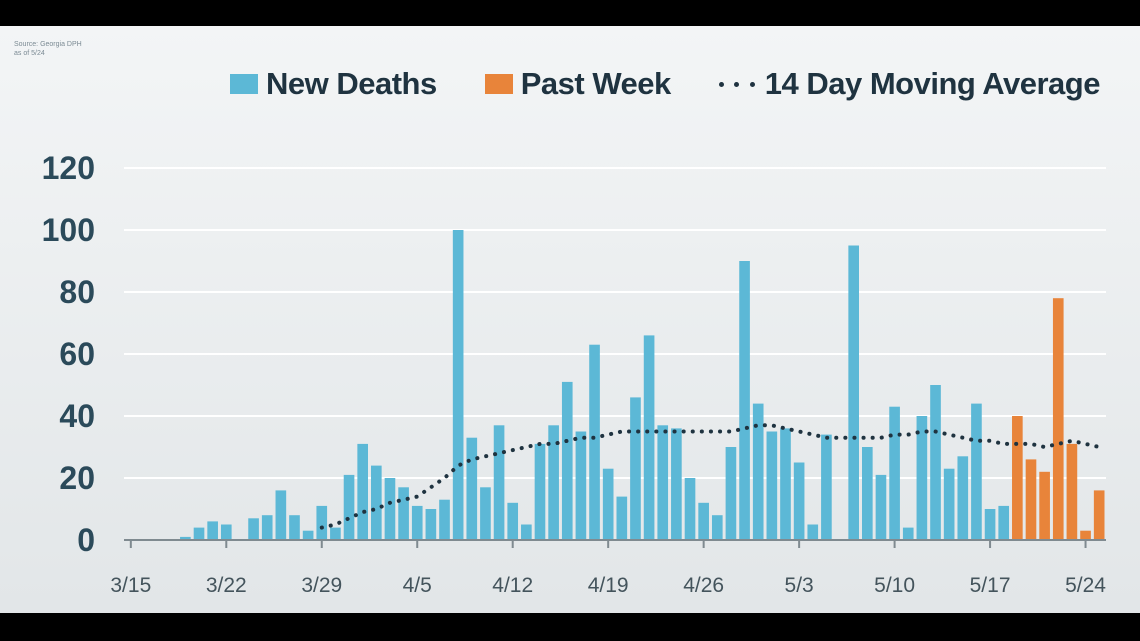  Describe the element at coordinates (608, 585) in the screenshot. I see `x-tick-label: 4/19` at that location.